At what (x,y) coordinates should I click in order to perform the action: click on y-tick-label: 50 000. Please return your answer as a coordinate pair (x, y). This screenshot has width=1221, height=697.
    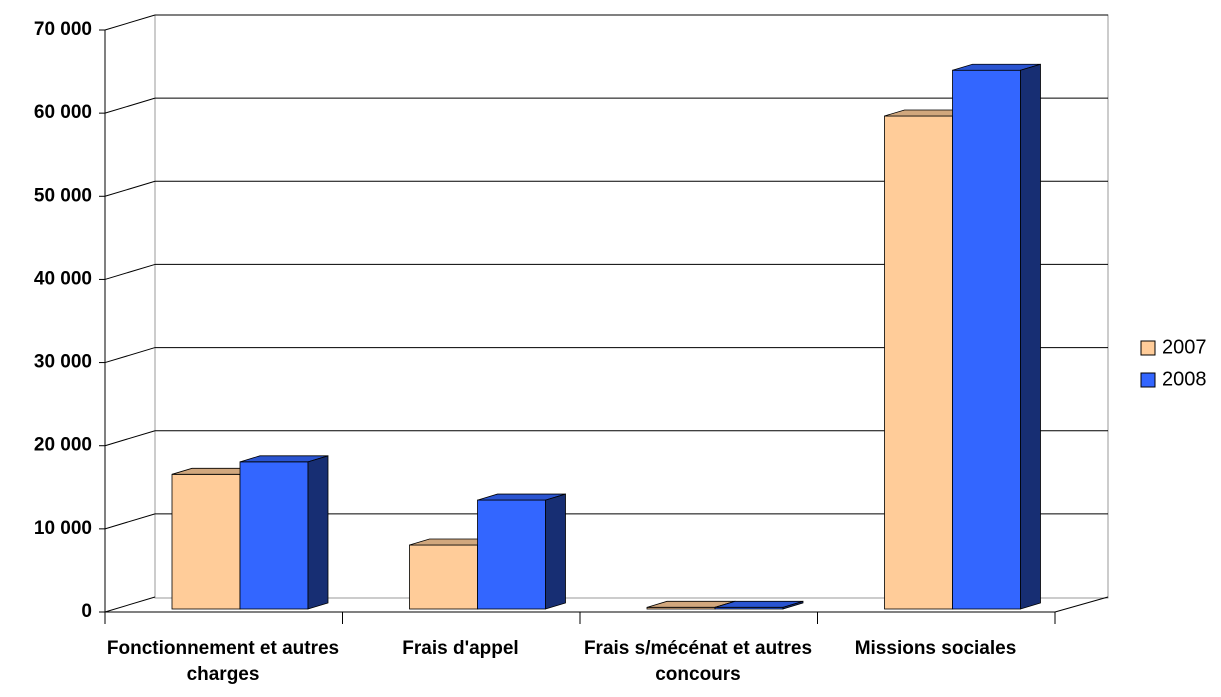
    Looking at the image, I should click on (63, 195).